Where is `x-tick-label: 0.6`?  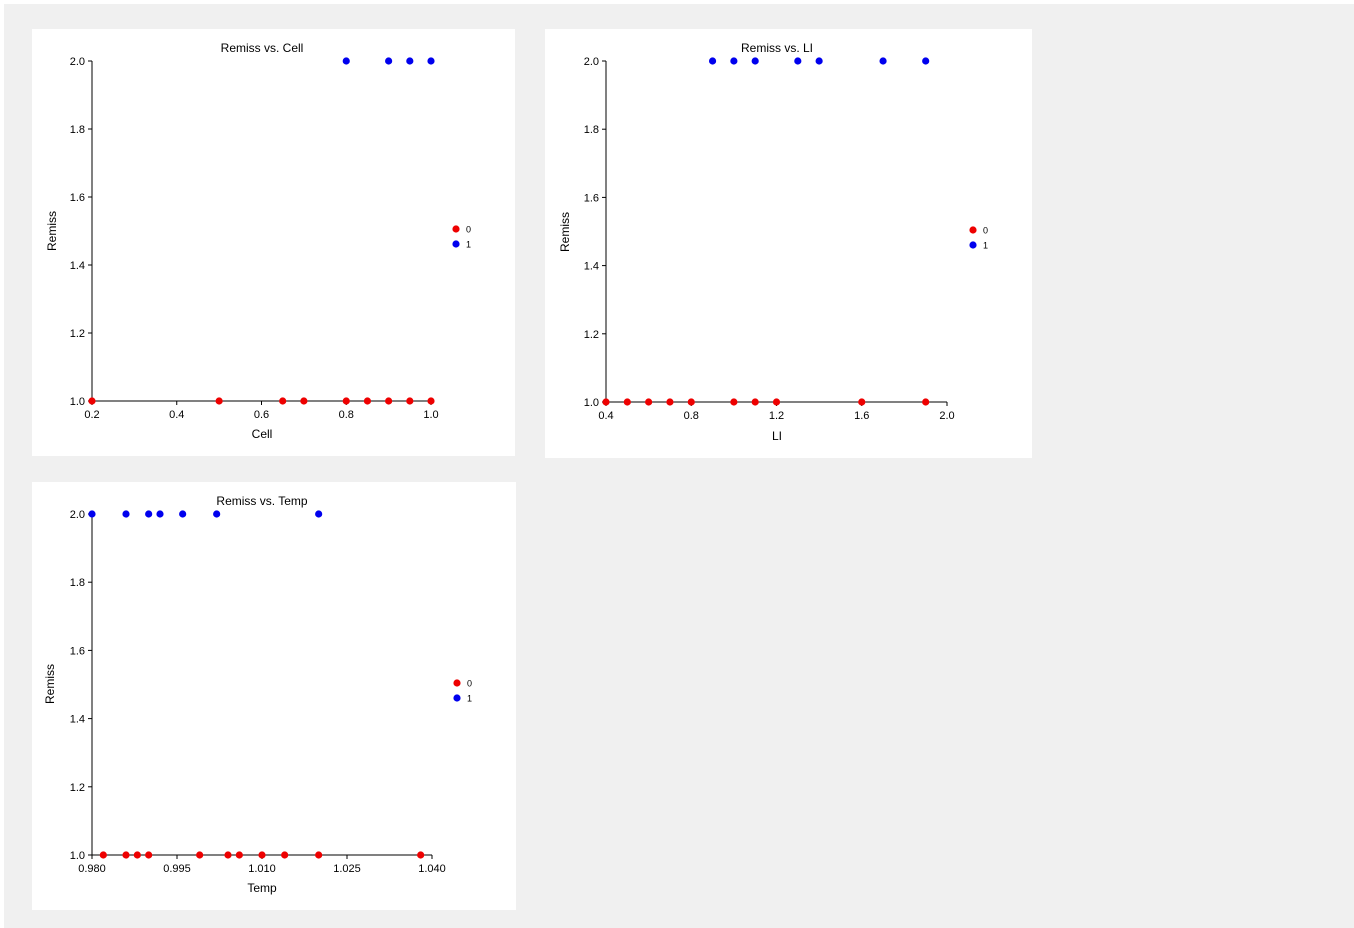
x-tick-label: 0.6 is located at coordinates (261, 415).